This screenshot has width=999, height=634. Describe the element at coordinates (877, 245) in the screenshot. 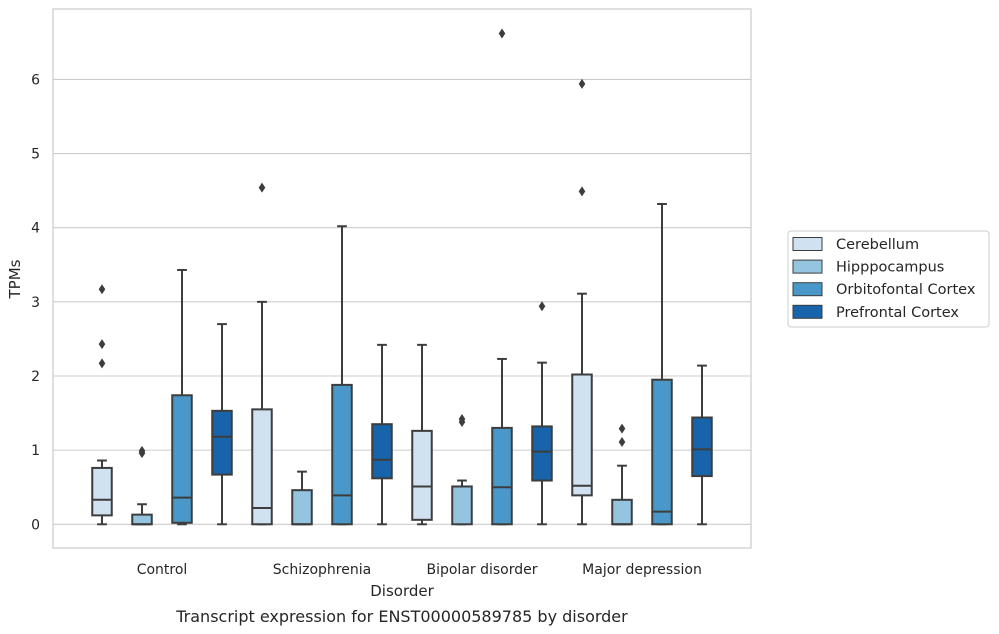

I see `legend-label: Cerebellum` at that location.